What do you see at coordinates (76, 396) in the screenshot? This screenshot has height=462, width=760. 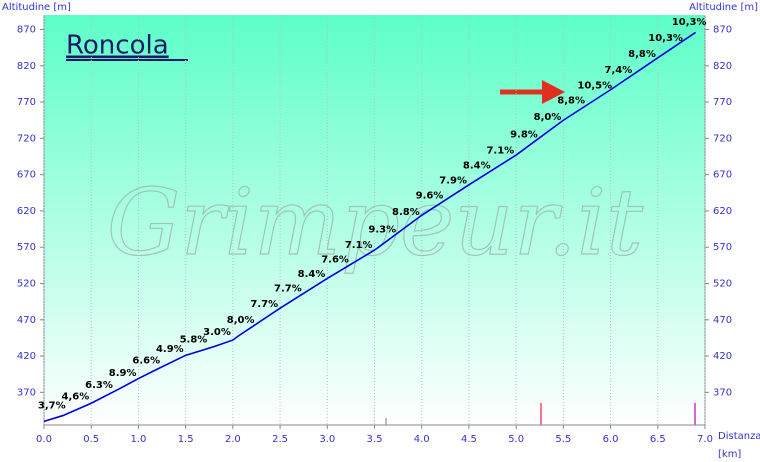 I see `gradient-label: 4,6%` at bounding box center [76, 396].